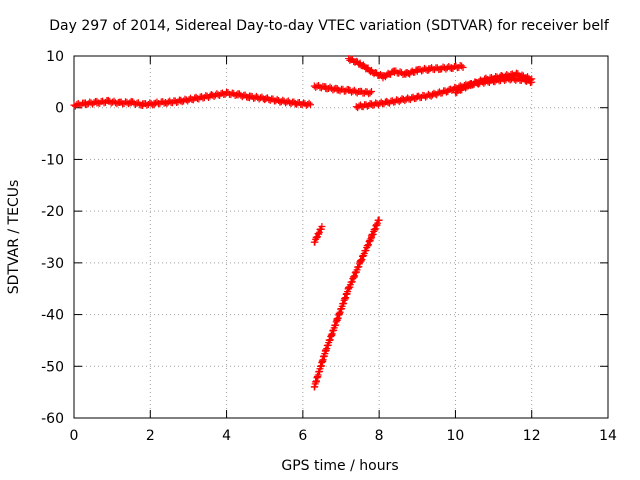 Image resolution: width=640 pixels, height=480 pixels. What do you see at coordinates (52, 160) in the screenshot?
I see `y-tick-label: -10` at bounding box center [52, 160].